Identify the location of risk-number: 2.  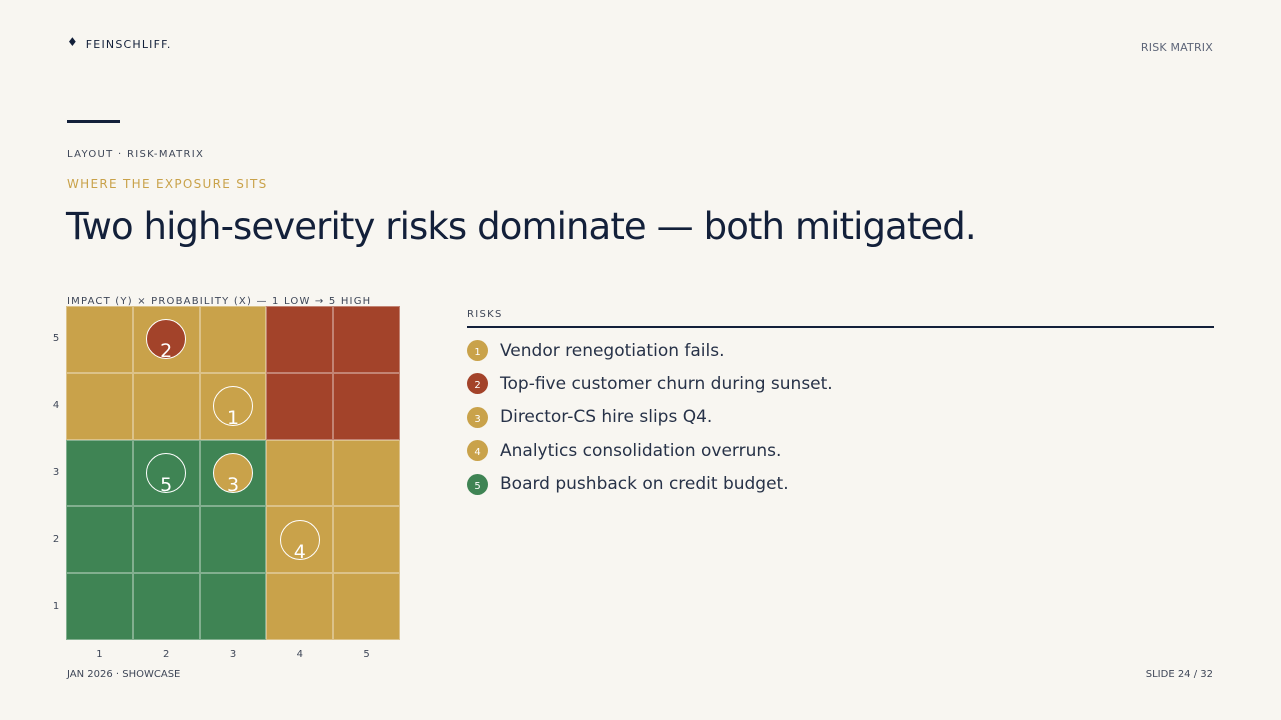
(477, 386).